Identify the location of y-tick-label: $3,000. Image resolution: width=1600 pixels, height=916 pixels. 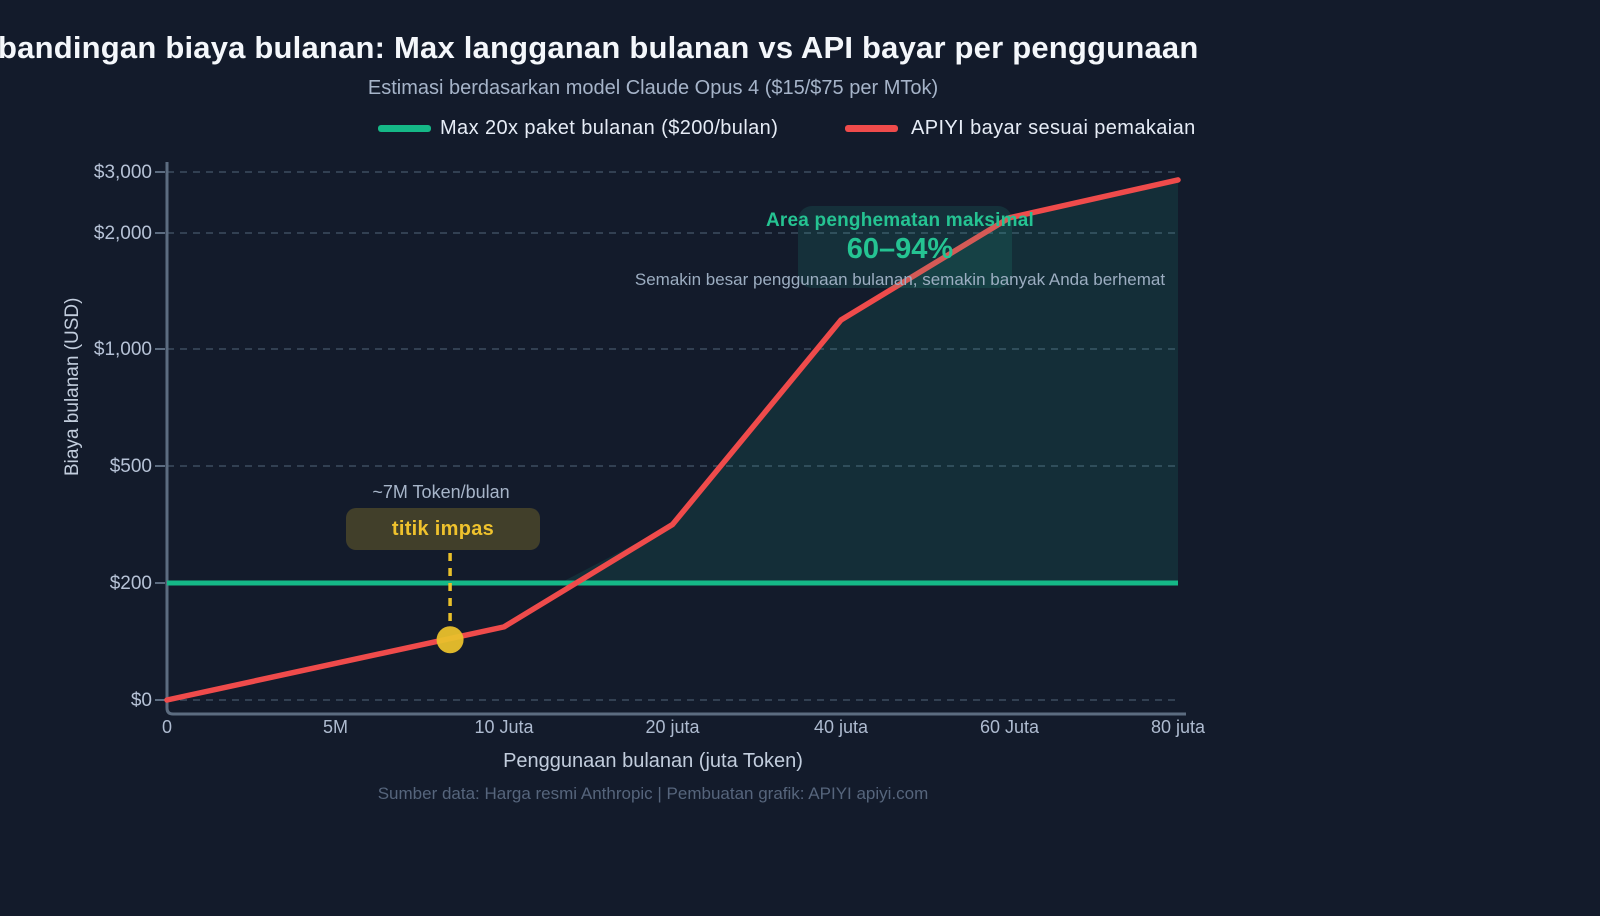
(123, 172).